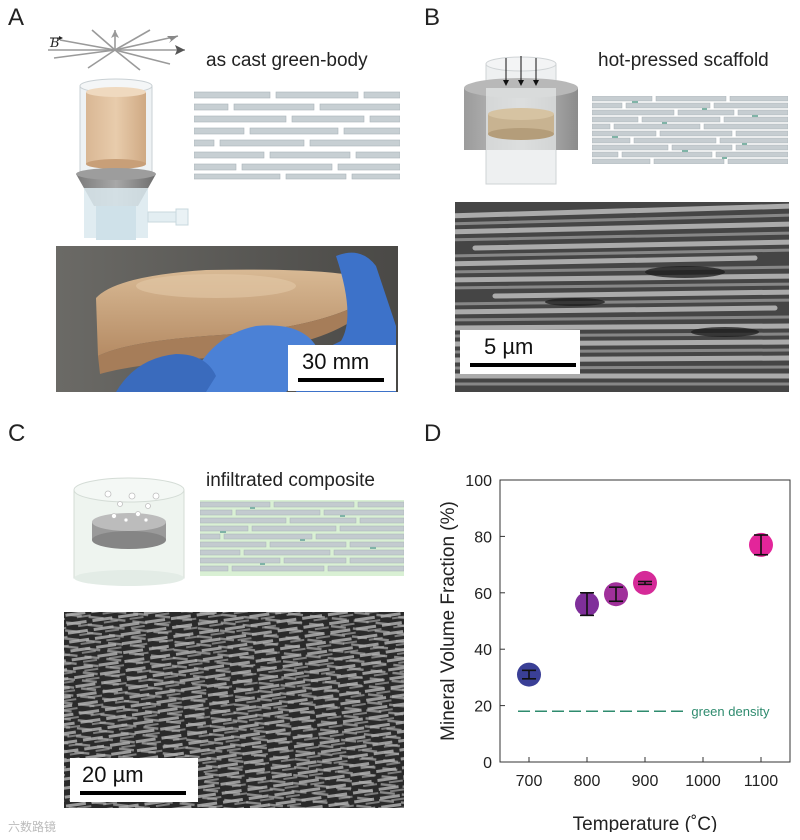 The height and width of the screenshot is (840, 800). Describe the element at coordinates (483, 650) in the screenshot. I see `y-tick-label: 40` at that location.